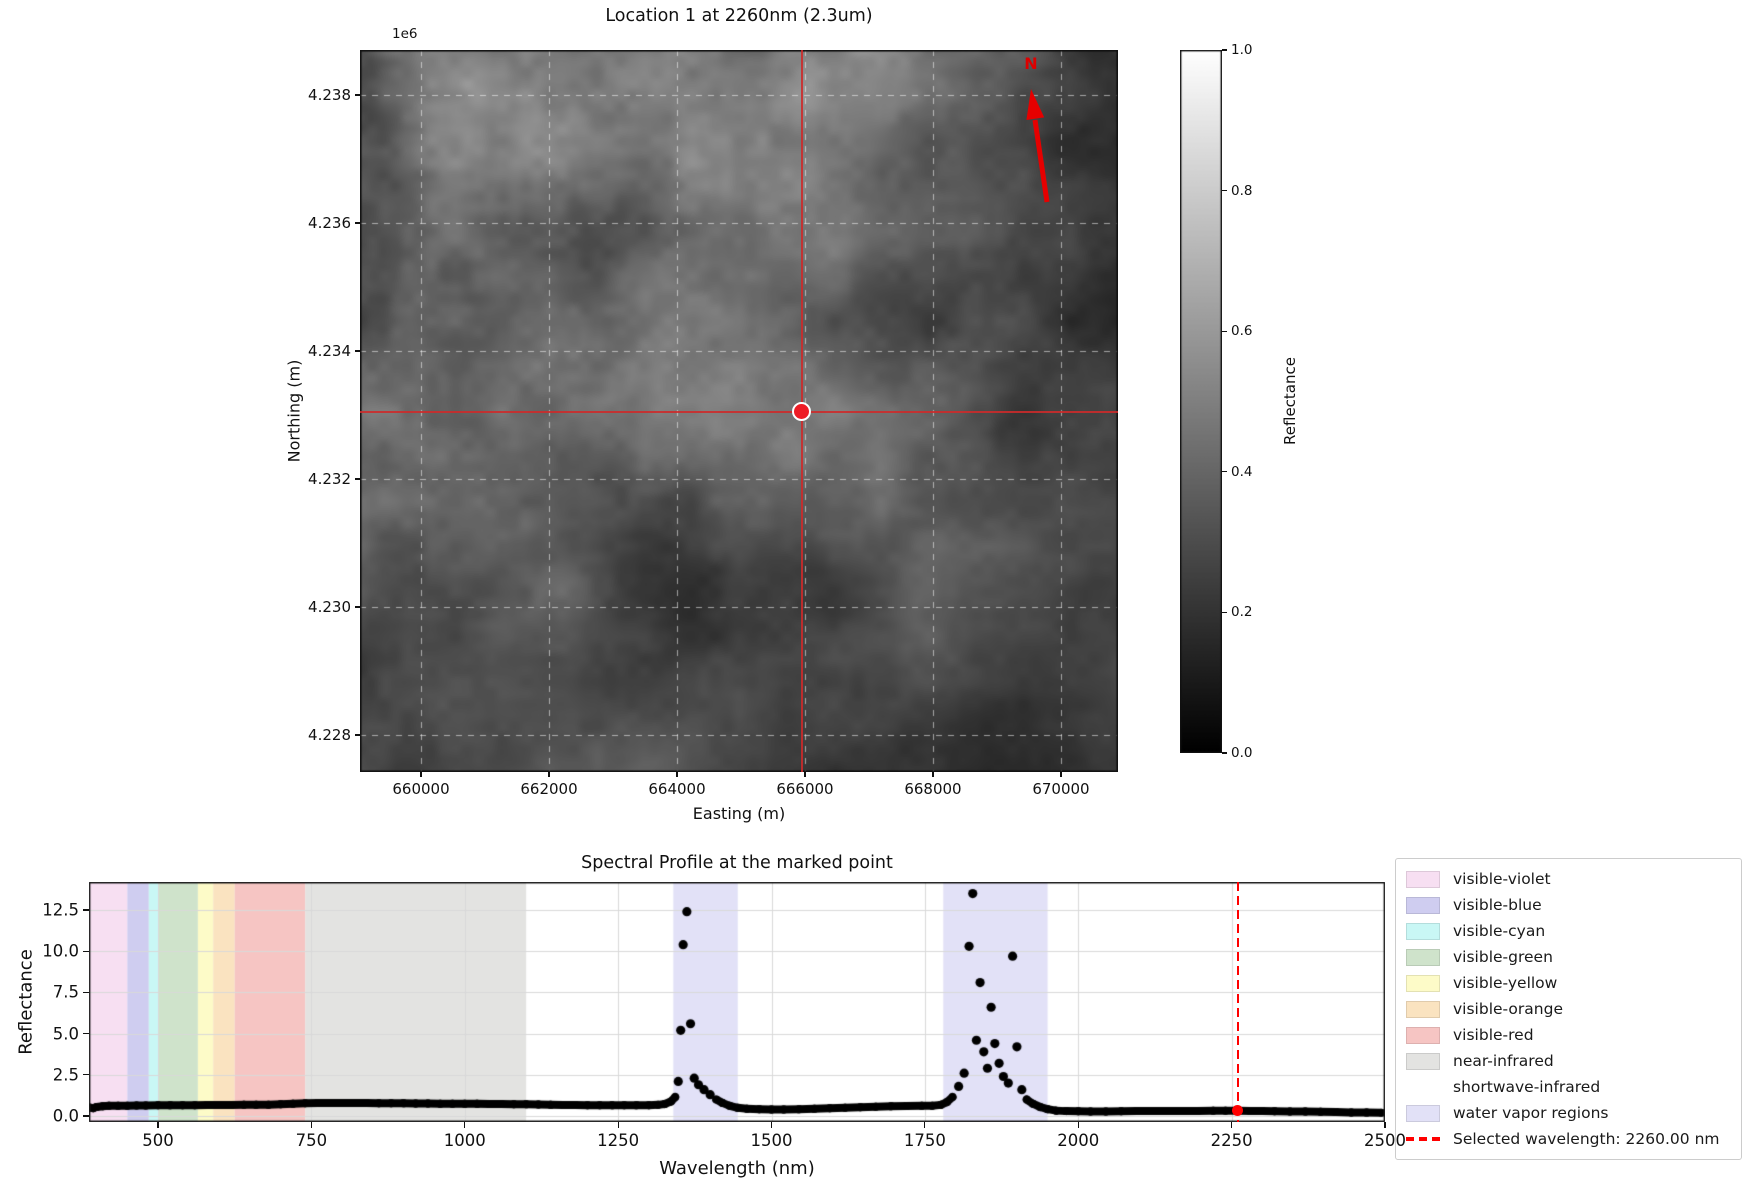 This screenshot has height=1189, width=1750. What do you see at coordinates (1242, 331) in the screenshot?
I see `colorbar-tick-label: 0.6` at bounding box center [1242, 331].